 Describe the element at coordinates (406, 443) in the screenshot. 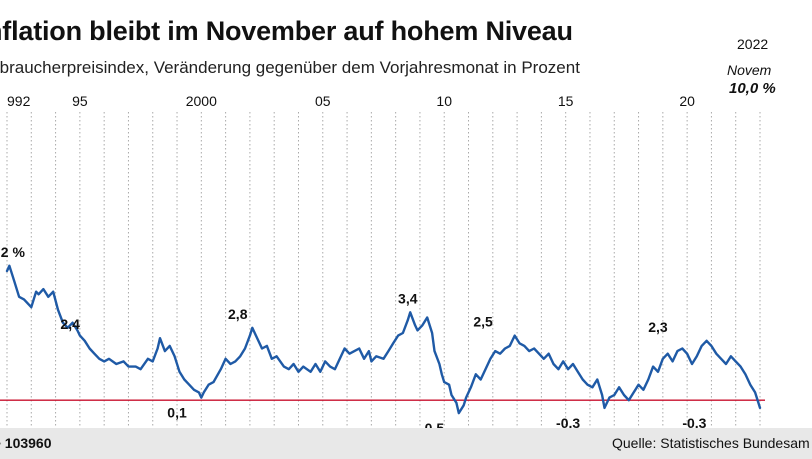

I see `footer-bar: • 103960 Quelle: Statistisches Bundesam` at that location.